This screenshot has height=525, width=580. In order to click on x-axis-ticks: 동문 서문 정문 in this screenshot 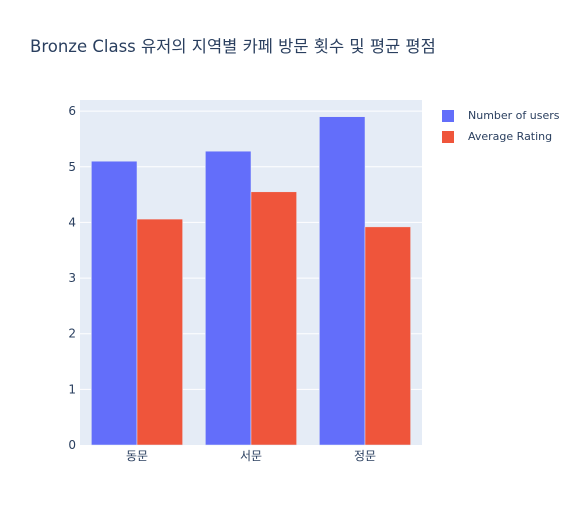, I will do `click(251, 456)`.